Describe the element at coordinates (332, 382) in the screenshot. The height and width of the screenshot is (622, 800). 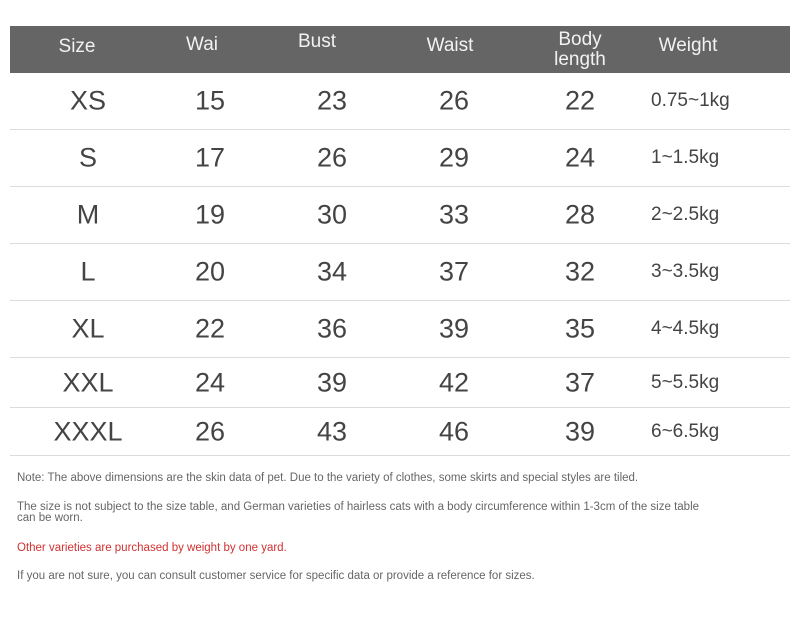
I see `cell-bust: 39` at that location.